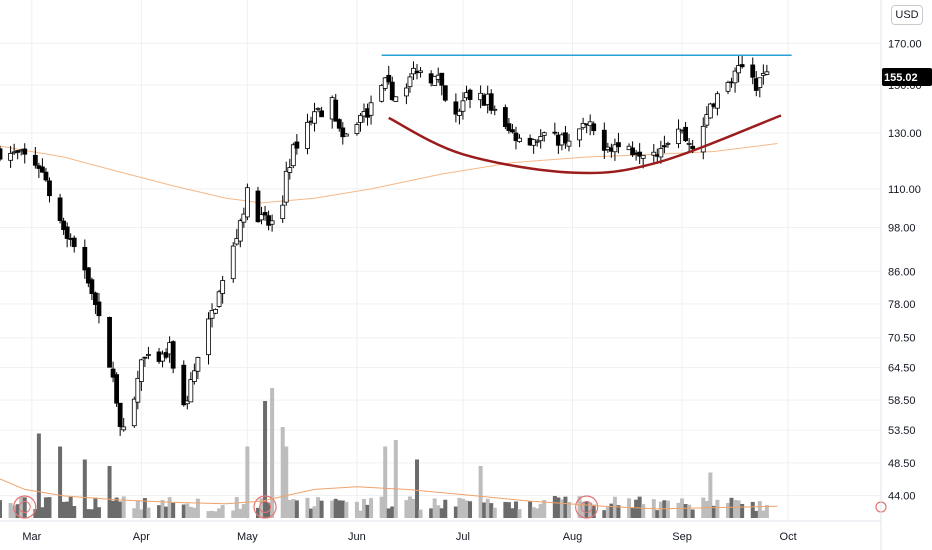  What do you see at coordinates (907, 15) in the screenshot?
I see `currency-button: USD` at bounding box center [907, 15].